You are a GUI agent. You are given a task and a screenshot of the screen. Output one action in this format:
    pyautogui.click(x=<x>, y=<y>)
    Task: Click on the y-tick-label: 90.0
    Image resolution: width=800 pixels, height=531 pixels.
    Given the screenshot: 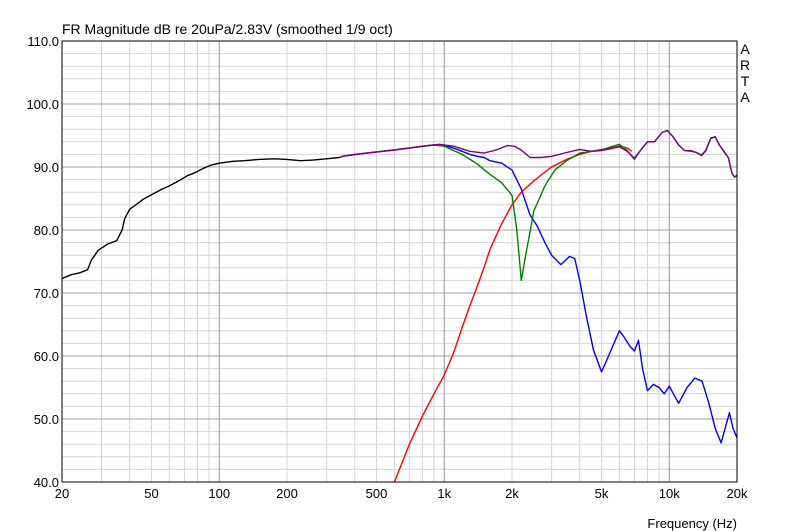 What is the action you would take?
    pyautogui.click(x=46, y=167)
    